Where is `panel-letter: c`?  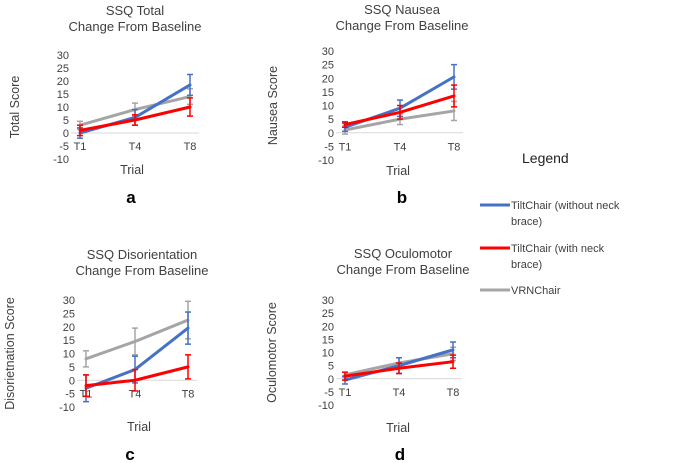
panel-letter: c is located at coordinates (129, 454).